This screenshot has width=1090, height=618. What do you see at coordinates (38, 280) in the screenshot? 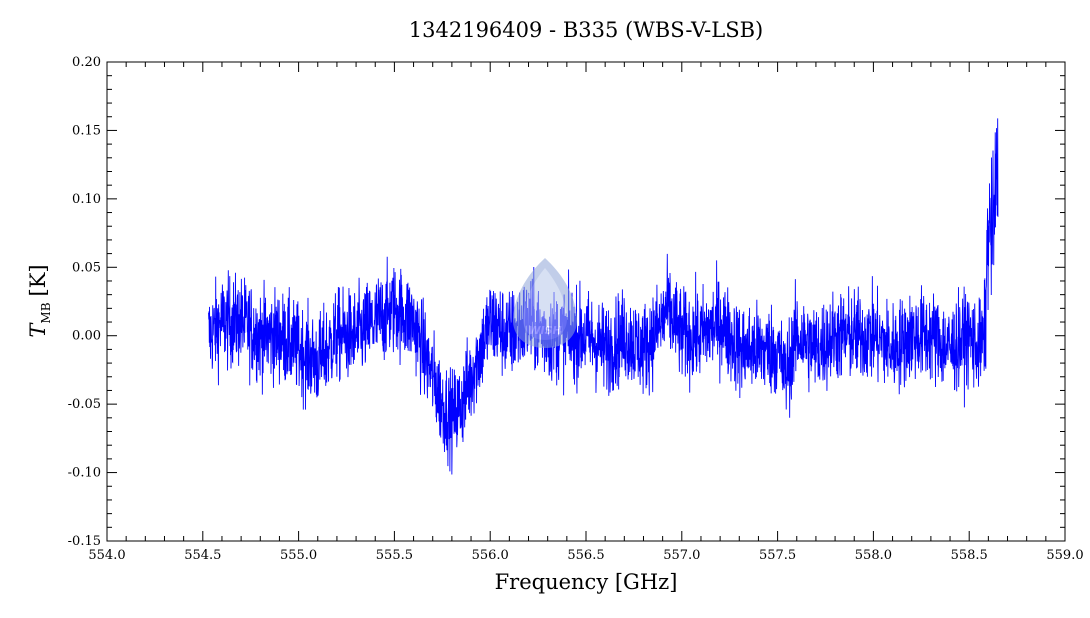
I see `y-axis-title-unit: [K]` at bounding box center [38, 280].